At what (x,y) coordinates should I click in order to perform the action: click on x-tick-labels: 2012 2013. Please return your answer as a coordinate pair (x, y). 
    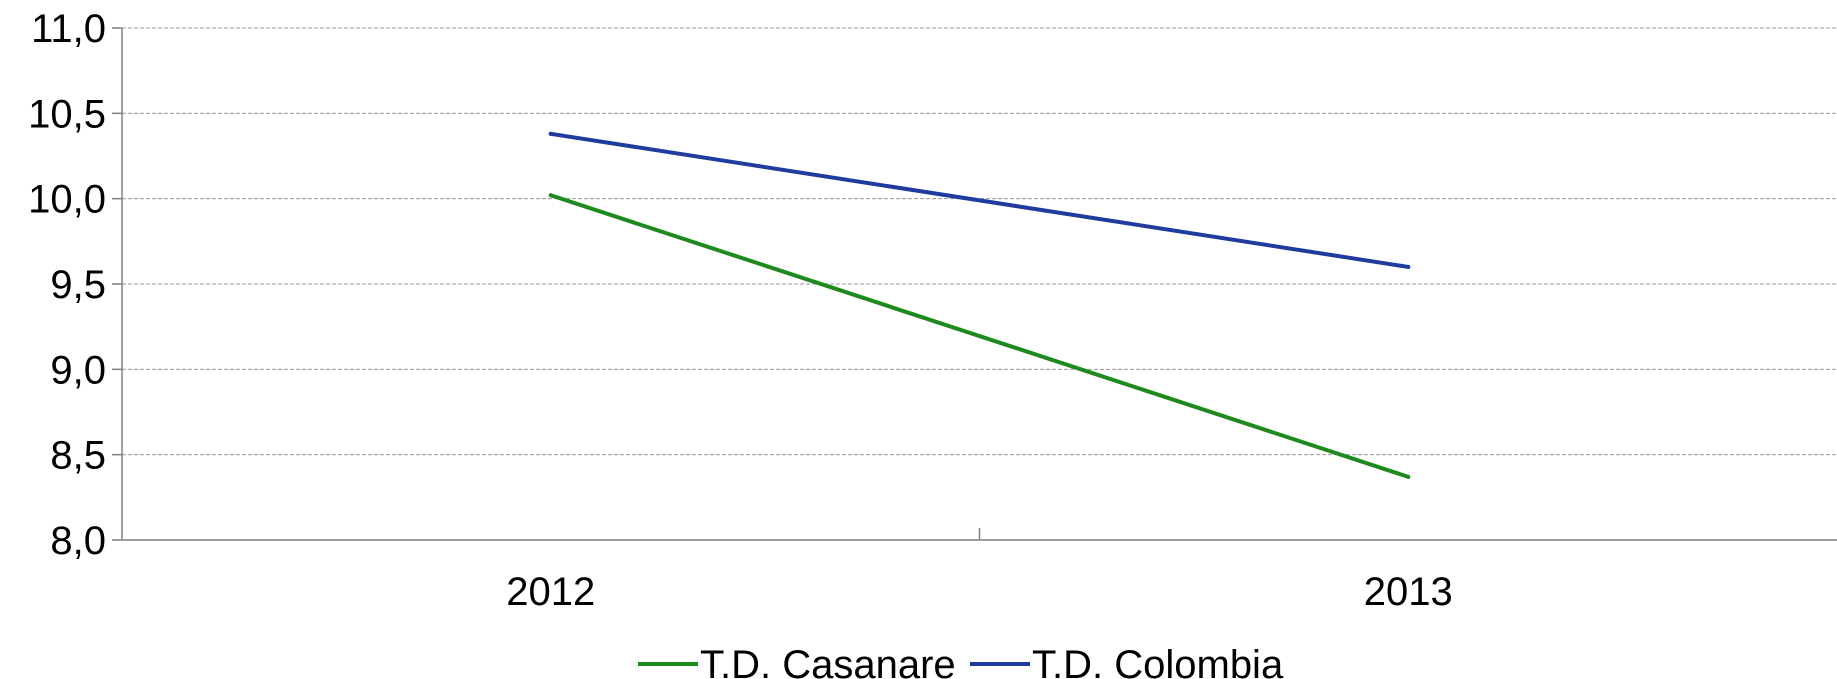
    Looking at the image, I should click on (979, 592).